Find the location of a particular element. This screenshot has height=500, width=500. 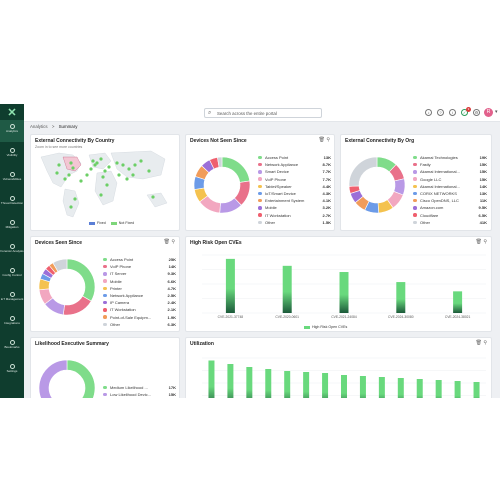

legend-item: Printer 4.7K is located at coordinates (139, 289).